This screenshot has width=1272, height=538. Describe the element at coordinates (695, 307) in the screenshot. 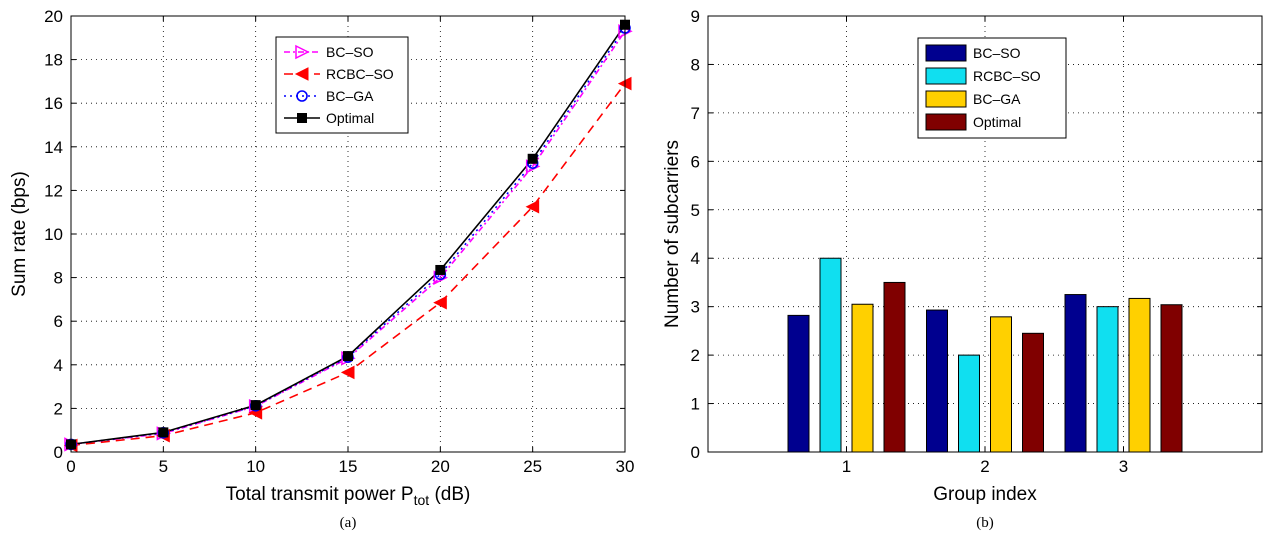

I see `y-tick-label: 3` at that location.